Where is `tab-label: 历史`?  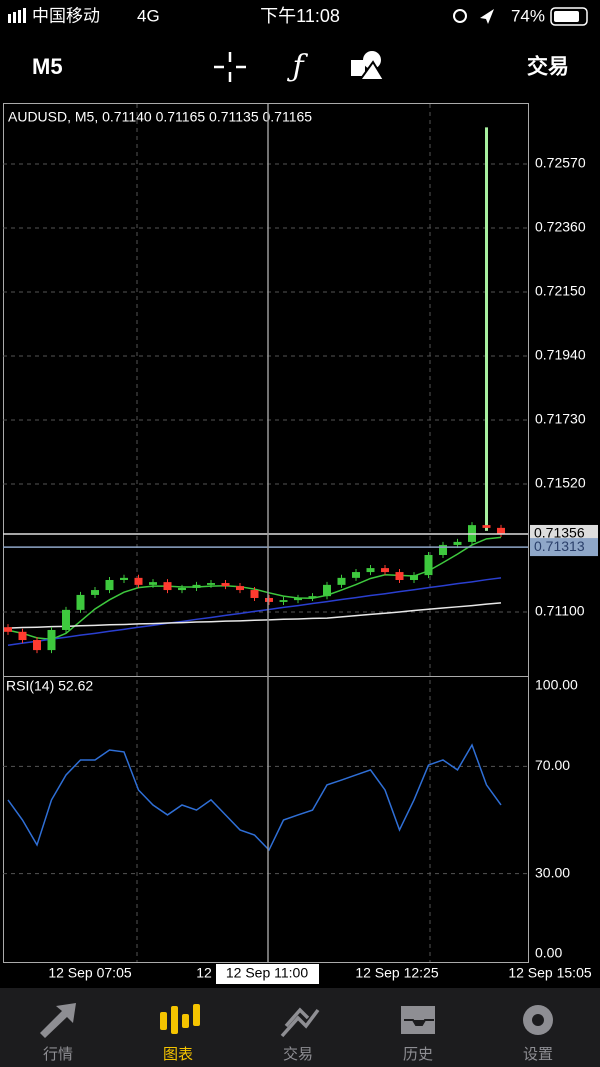 tab-label: 历史 is located at coordinates (418, 1054).